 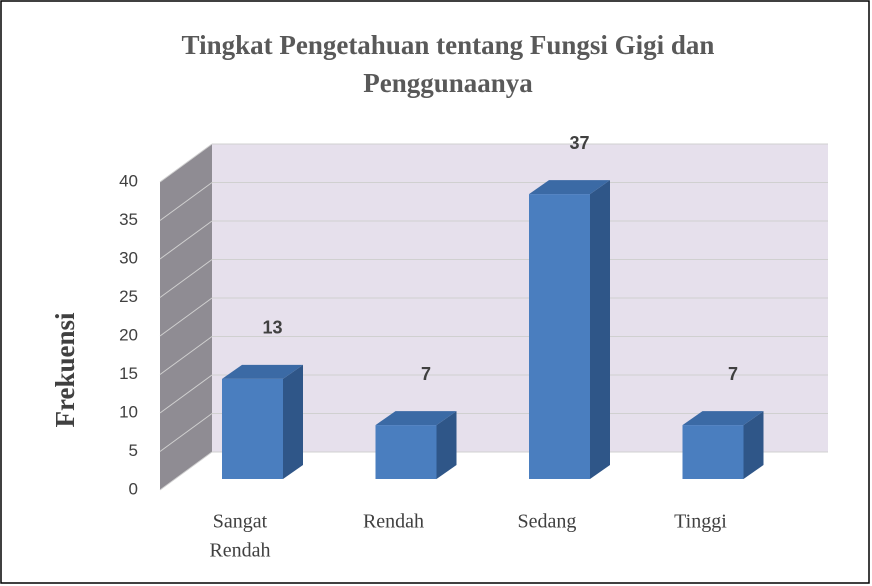 What do you see at coordinates (128, 219) in the screenshot?
I see `y-tick-label: 35` at bounding box center [128, 219].